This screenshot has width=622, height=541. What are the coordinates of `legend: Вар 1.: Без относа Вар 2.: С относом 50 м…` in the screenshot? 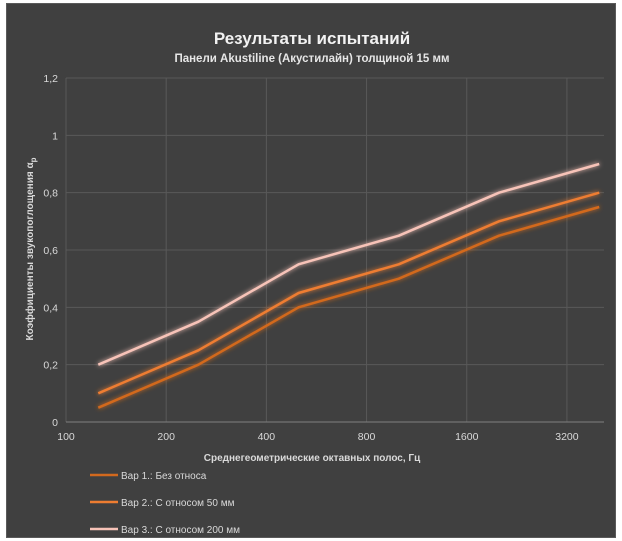 It's located at (165, 503).